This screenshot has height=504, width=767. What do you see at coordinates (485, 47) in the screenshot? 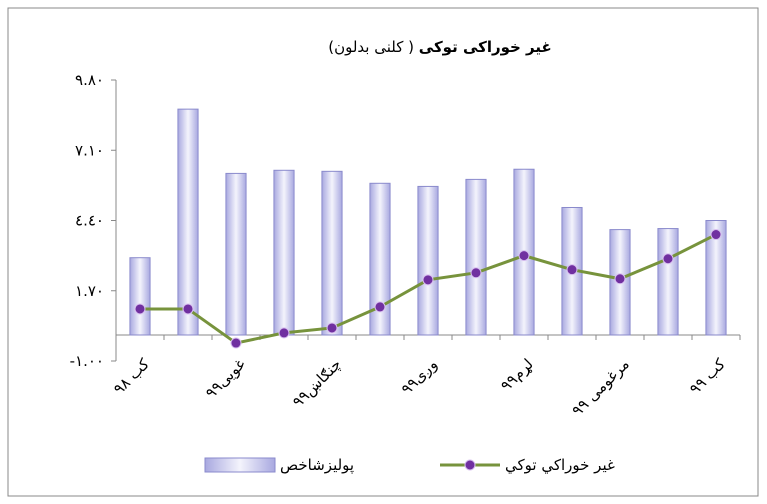
I see `title: غیر خوراکی توکی` at bounding box center [485, 47].